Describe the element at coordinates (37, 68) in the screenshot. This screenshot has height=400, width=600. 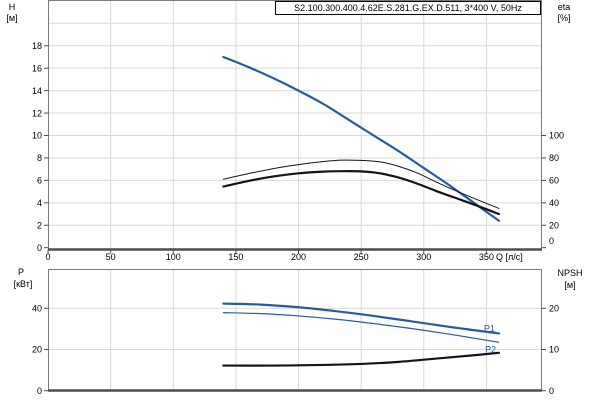
I see `left-axis-tick-label: 16` at that location.